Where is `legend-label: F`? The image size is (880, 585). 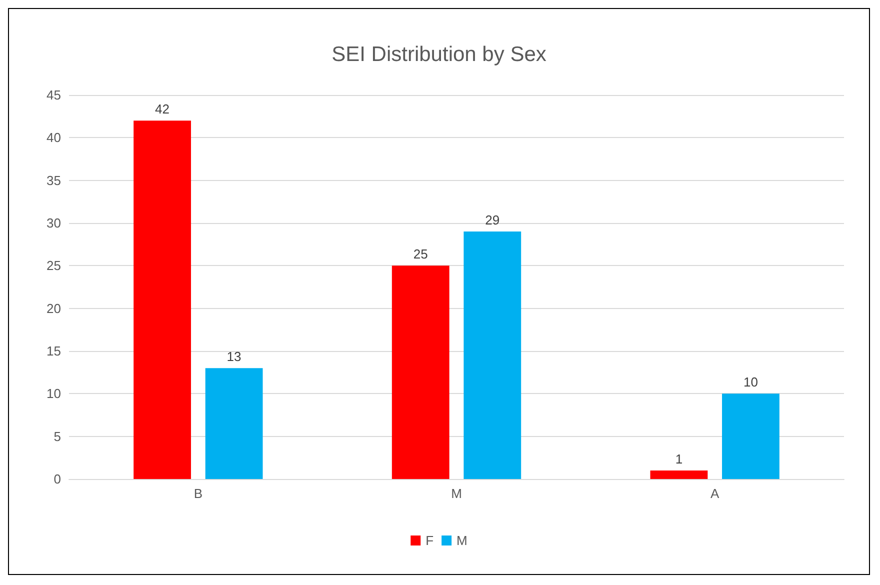 legend-label: F is located at coordinates (430, 540).